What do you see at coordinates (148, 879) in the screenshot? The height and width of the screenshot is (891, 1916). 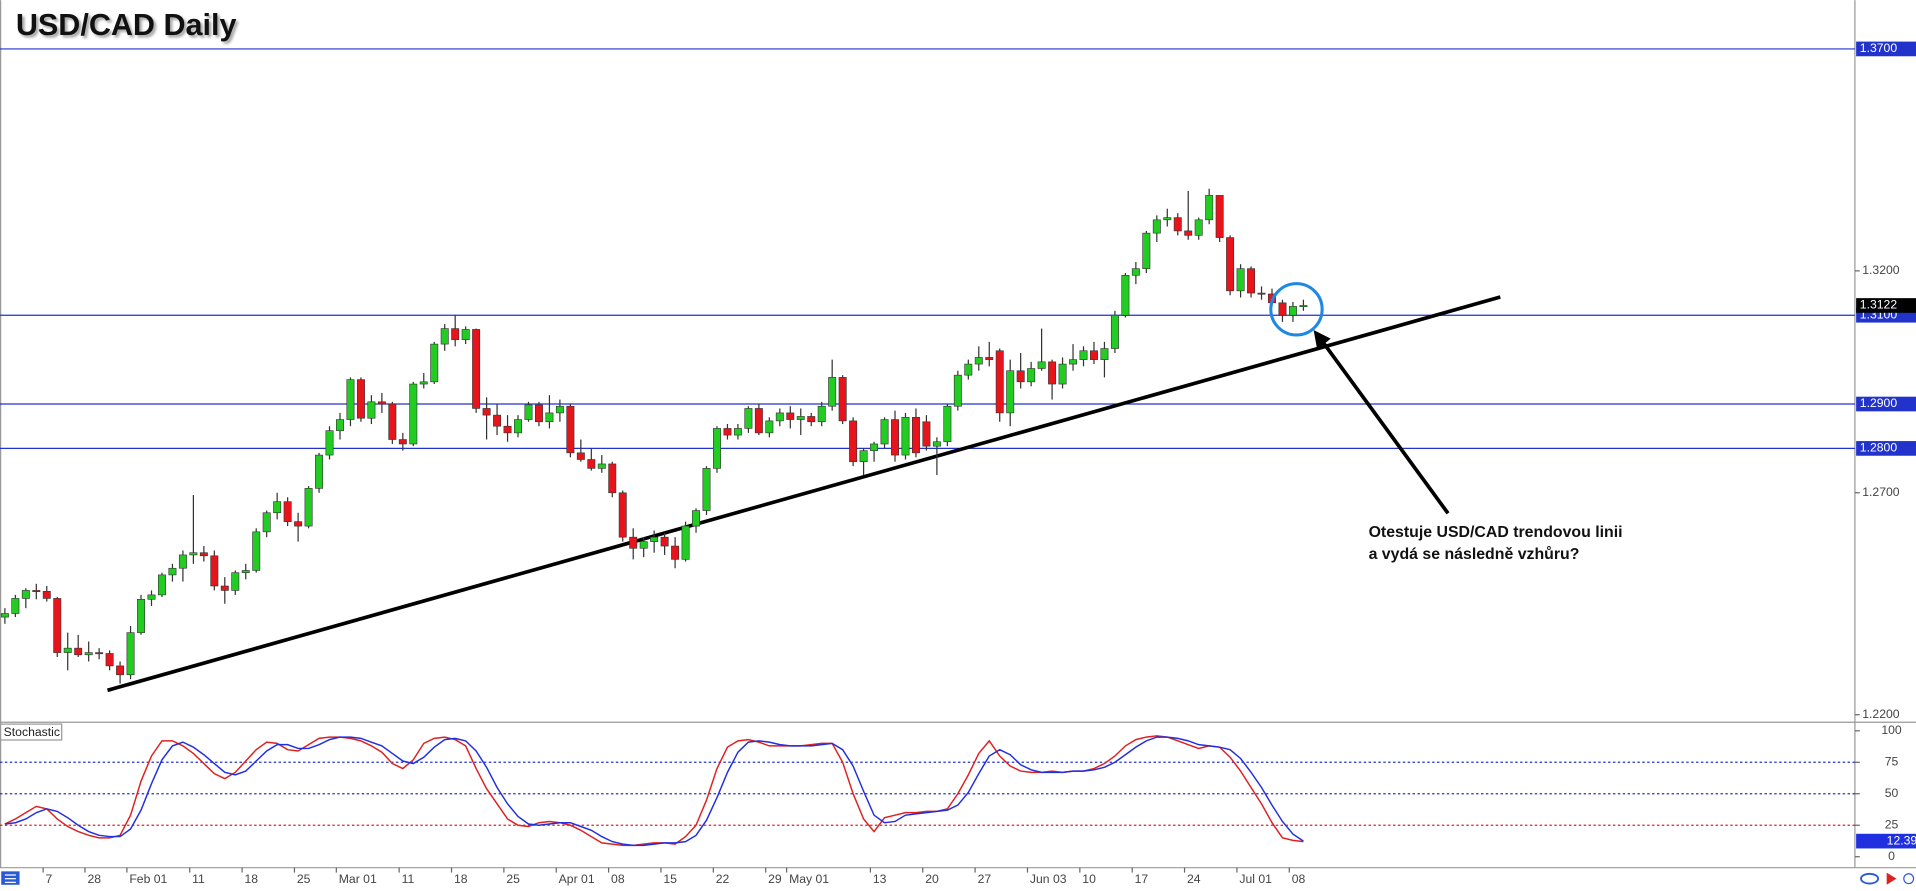 I see `x-tick-label: Feb 01` at bounding box center [148, 879].